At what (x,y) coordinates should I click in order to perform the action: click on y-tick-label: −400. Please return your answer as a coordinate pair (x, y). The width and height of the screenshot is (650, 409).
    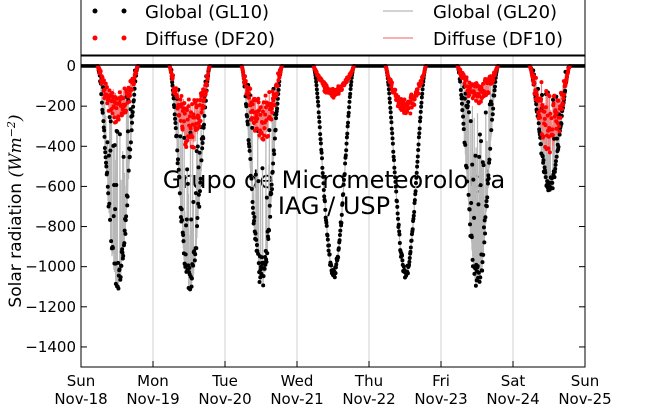
    Looking at the image, I should click on (55, 146).